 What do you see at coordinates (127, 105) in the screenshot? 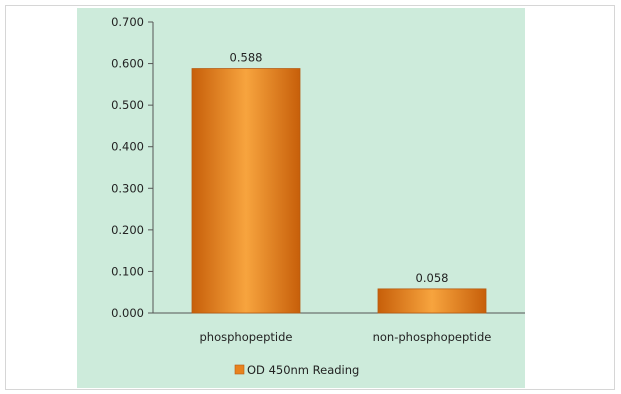
I see `y-tick-label: 0.500` at bounding box center [127, 105].